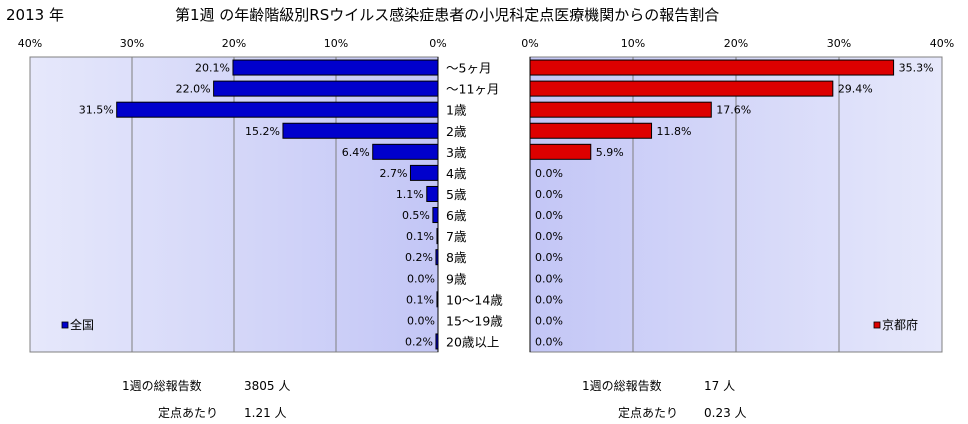 The width and height of the screenshot is (968, 424). Describe the element at coordinates (447, 15) in the screenshot. I see `chart-title: 第1週 の年齢階級別RSウイルス感染症患者の小児科定点医療機関からの報告割合` at that location.